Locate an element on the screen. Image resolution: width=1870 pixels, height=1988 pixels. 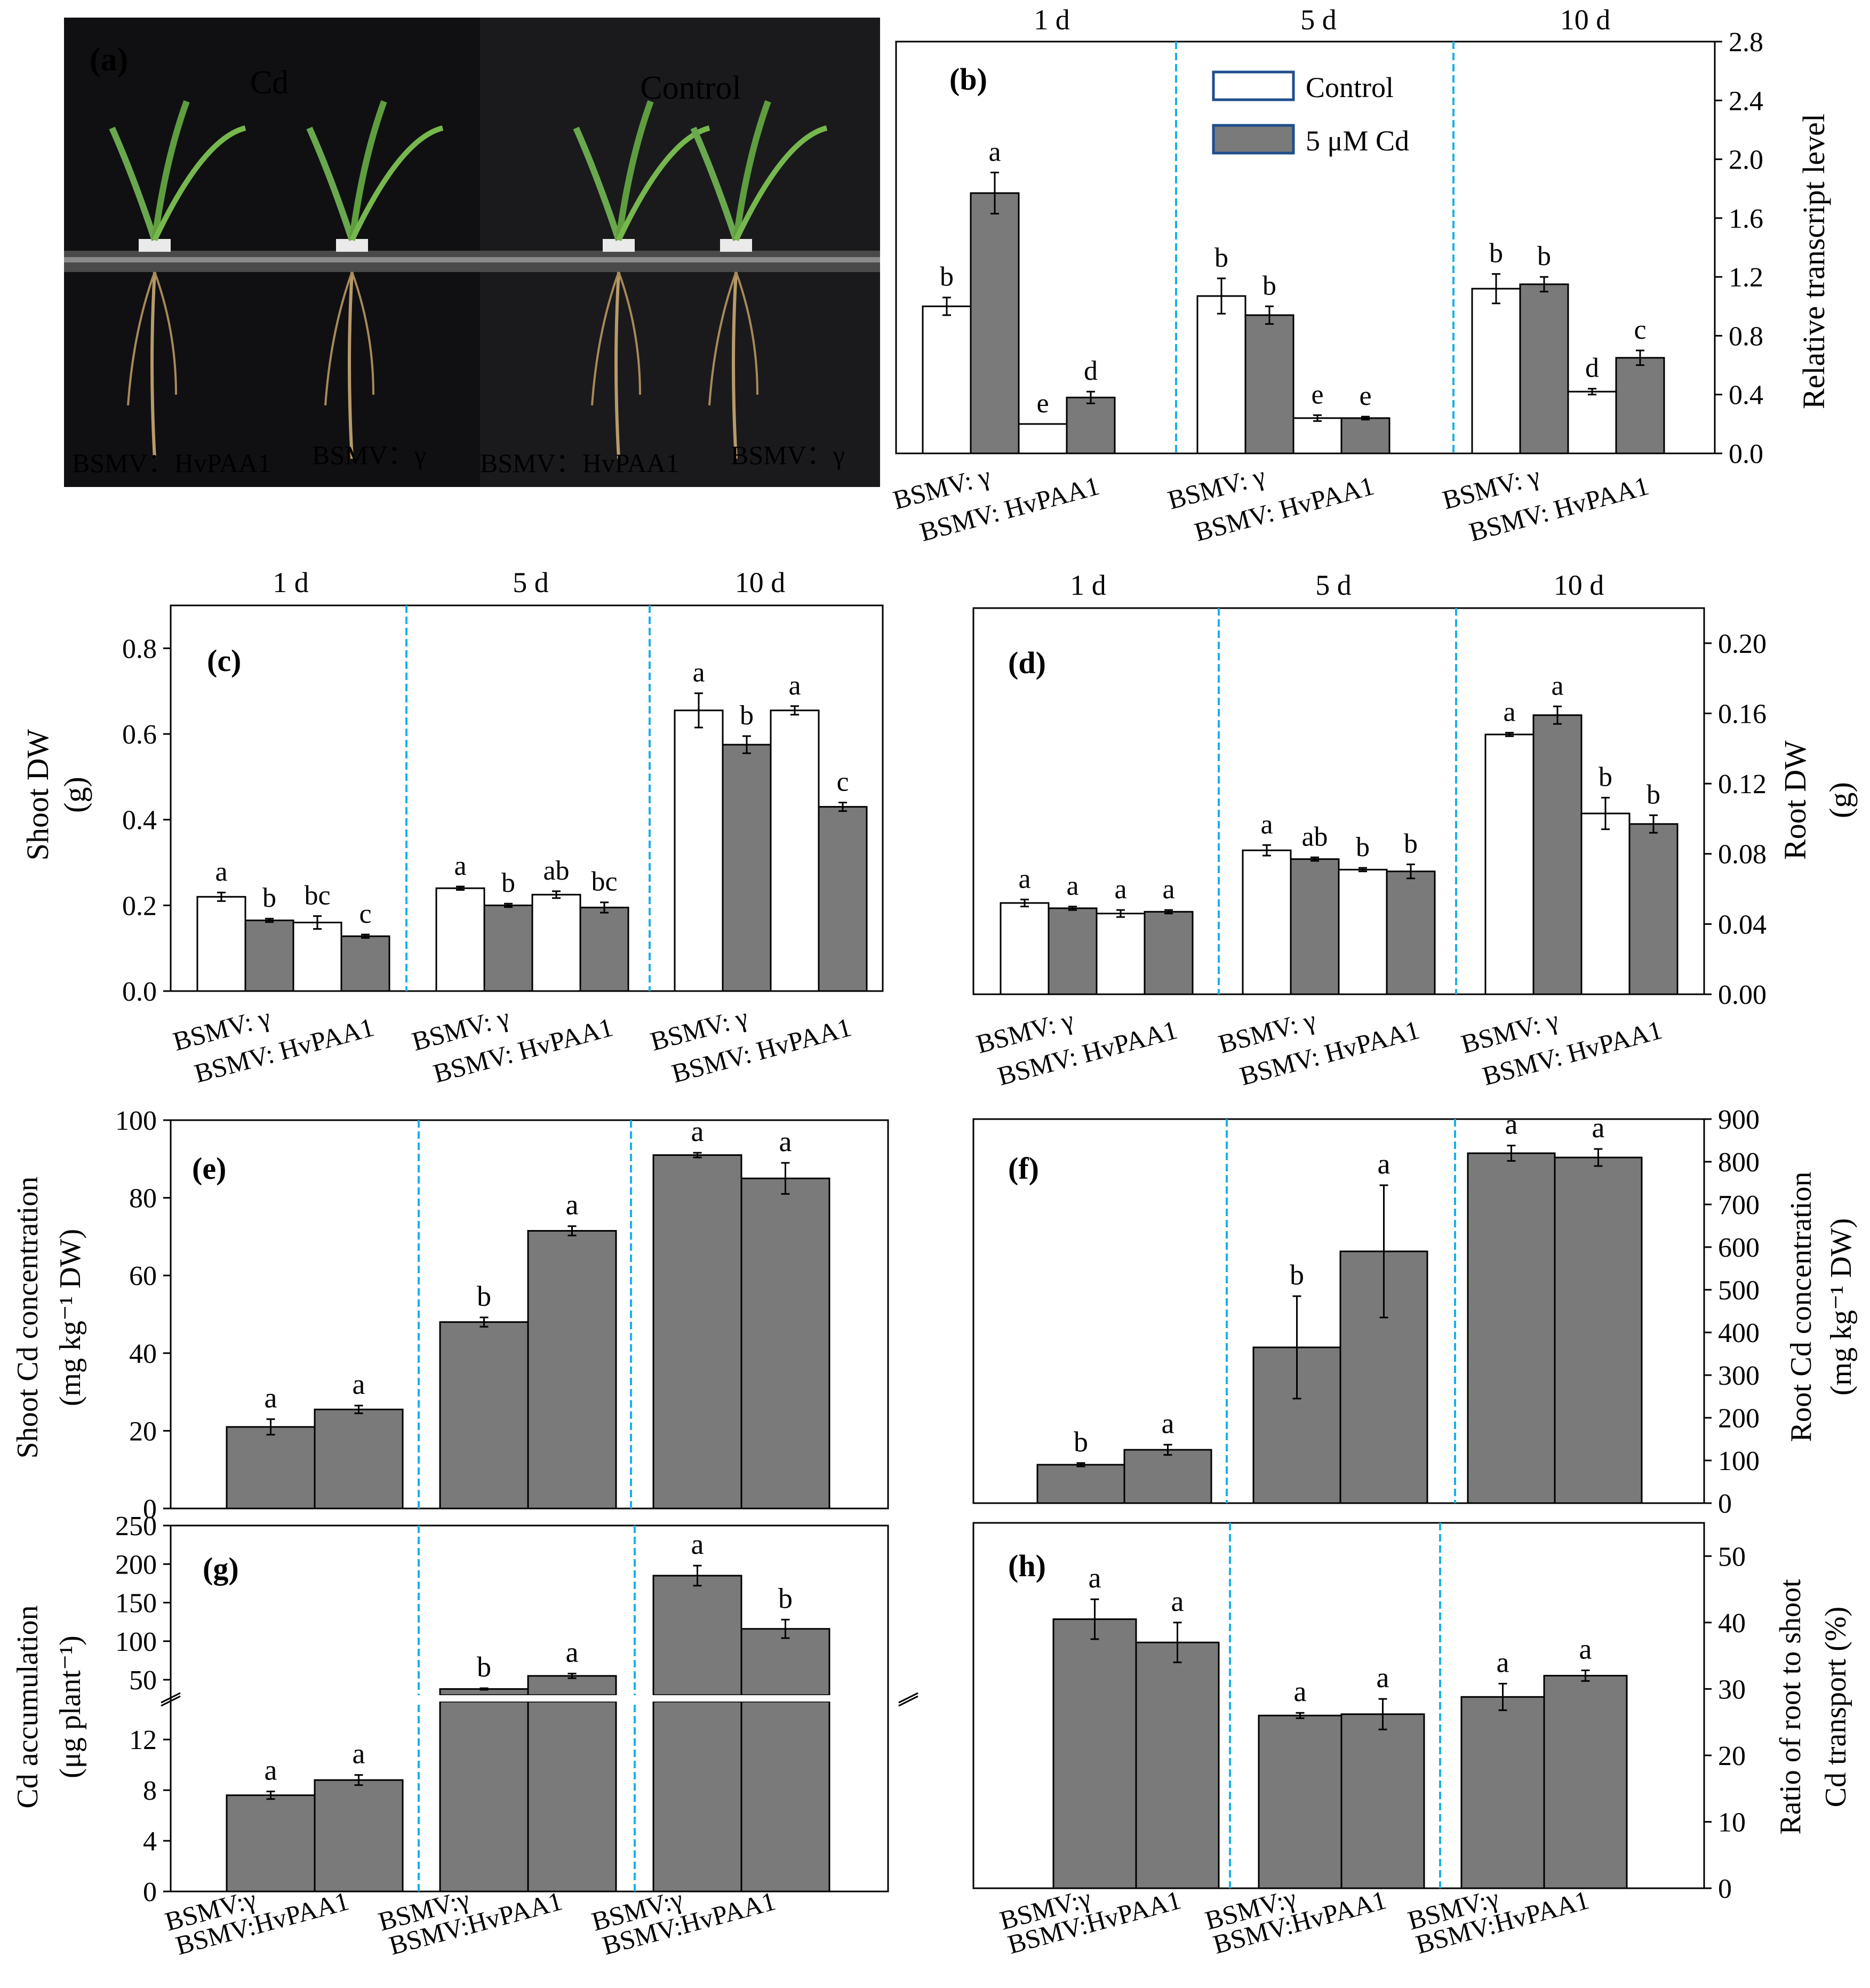
y-axis-label: Shoot DW is located at coordinates (37, 794).